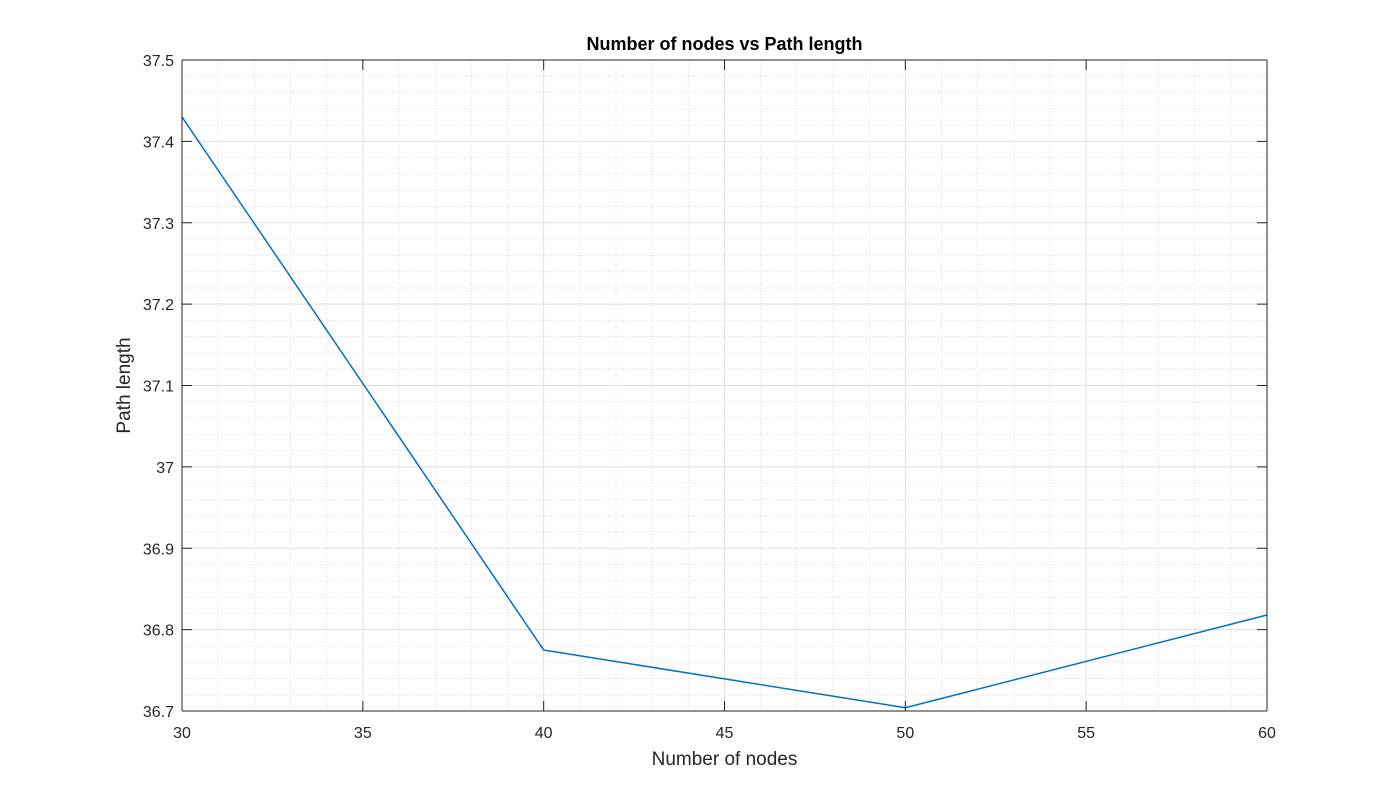  I want to click on x-tick-label: 45, so click(725, 733).